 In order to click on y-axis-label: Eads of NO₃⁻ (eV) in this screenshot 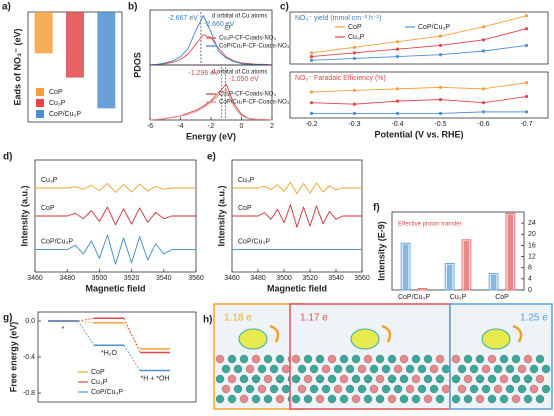, I will do `click(17, 67)`.